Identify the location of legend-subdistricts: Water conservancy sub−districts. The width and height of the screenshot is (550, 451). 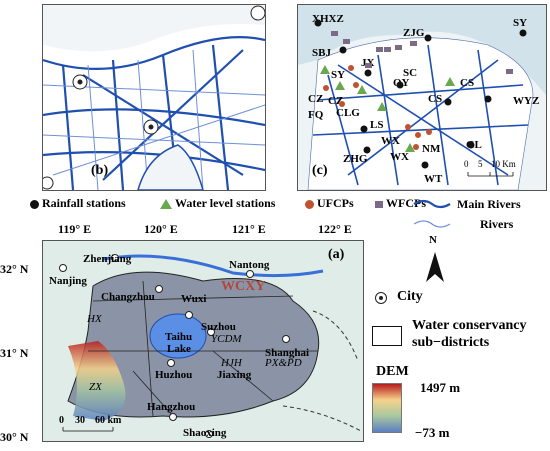
(469, 334).